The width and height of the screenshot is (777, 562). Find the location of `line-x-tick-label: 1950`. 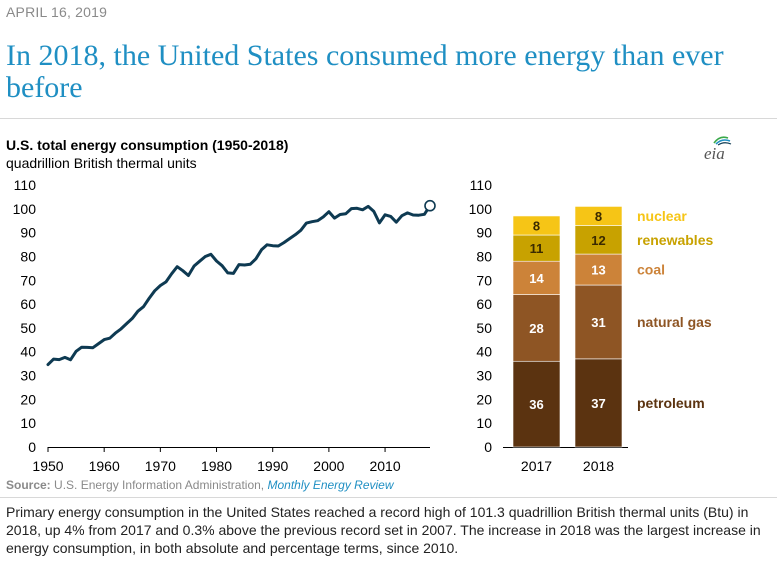

line-x-tick-label: 1950 is located at coordinates (47, 466).